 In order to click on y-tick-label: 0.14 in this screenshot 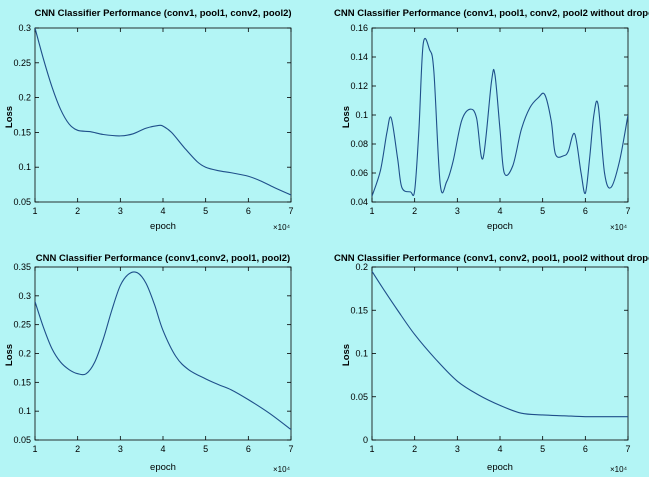, I will do `click(359, 57)`.